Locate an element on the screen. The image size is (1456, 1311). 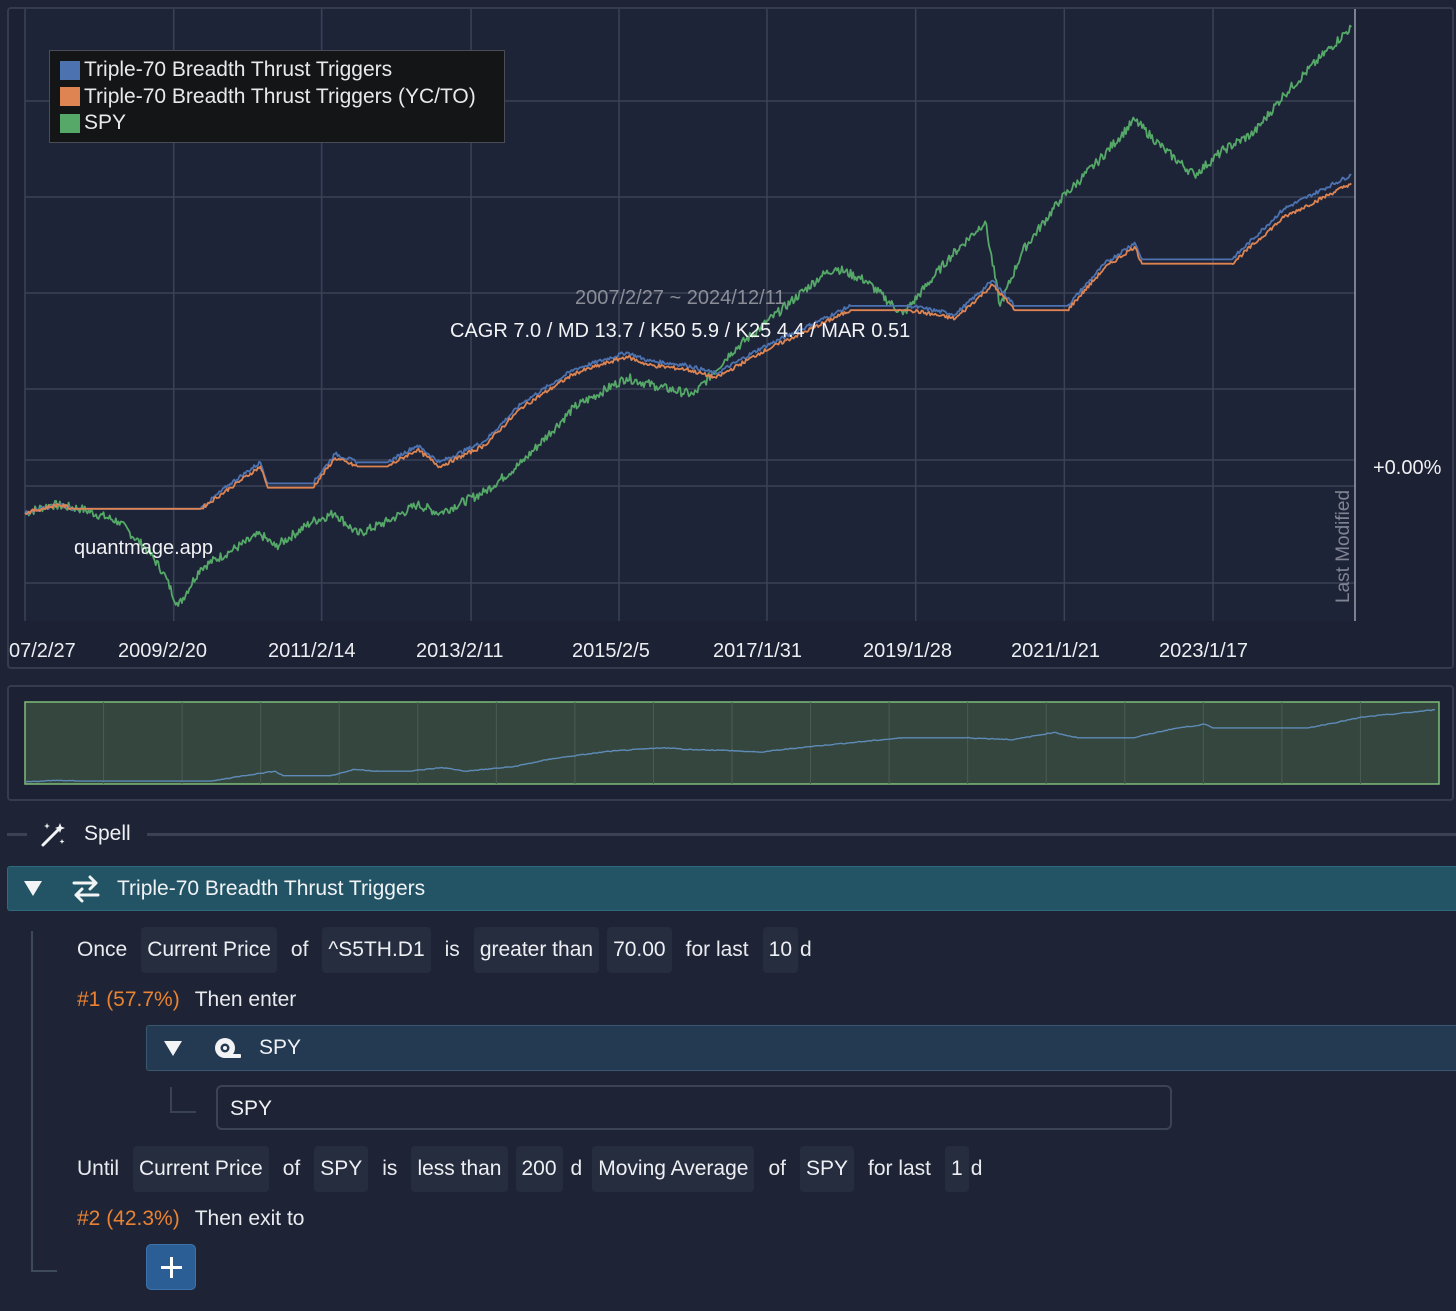
days-input: 10 is located at coordinates (780, 950).